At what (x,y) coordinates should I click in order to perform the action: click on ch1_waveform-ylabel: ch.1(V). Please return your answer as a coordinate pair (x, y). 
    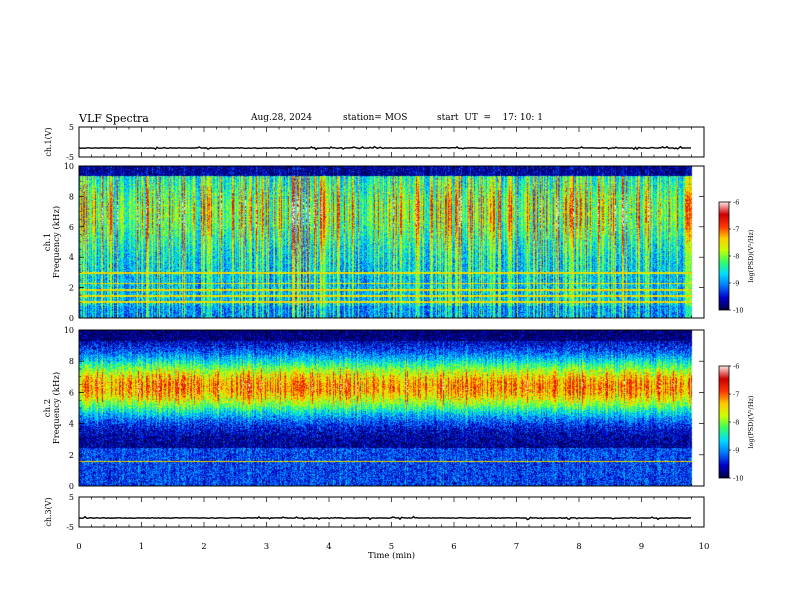
    Looking at the image, I should click on (48, 141).